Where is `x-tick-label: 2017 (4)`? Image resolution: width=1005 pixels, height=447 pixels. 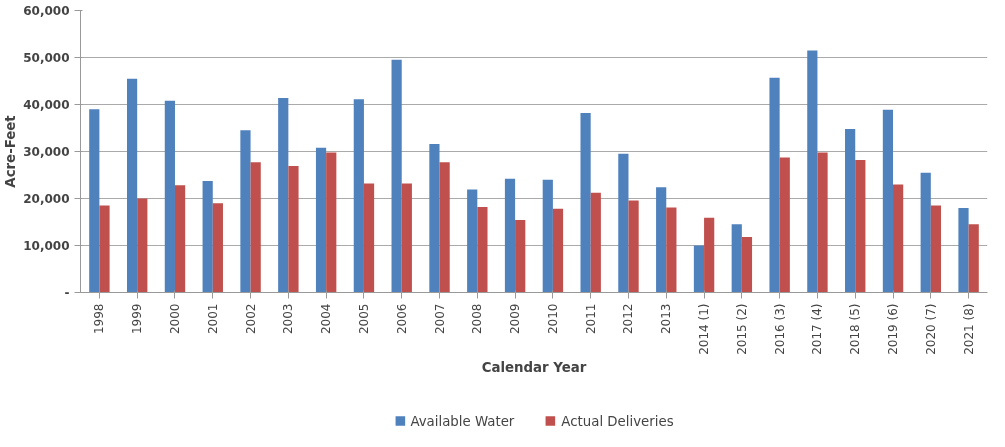
x-tick-label: 2017 (4) is located at coordinates (817, 329).